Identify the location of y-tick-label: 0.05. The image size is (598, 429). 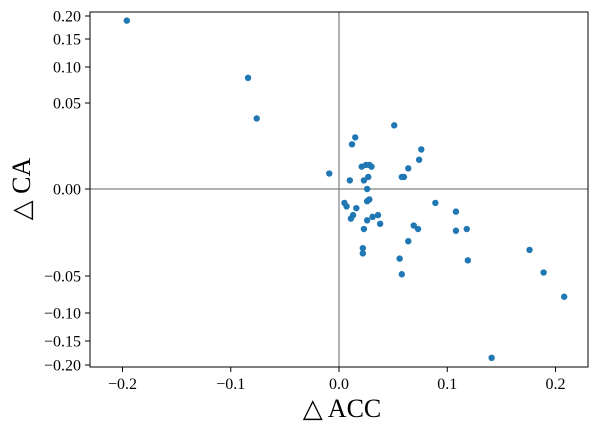
(67, 104).